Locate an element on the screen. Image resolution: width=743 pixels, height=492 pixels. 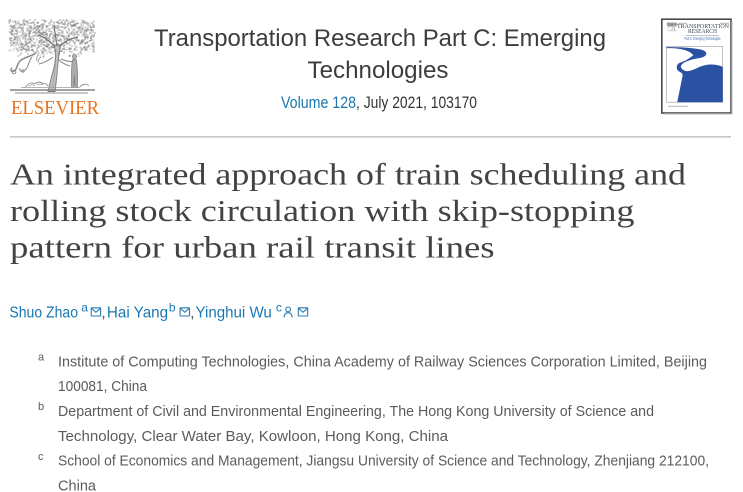
svg-text: Yinghui Wu is located at coordinates (234, 313).